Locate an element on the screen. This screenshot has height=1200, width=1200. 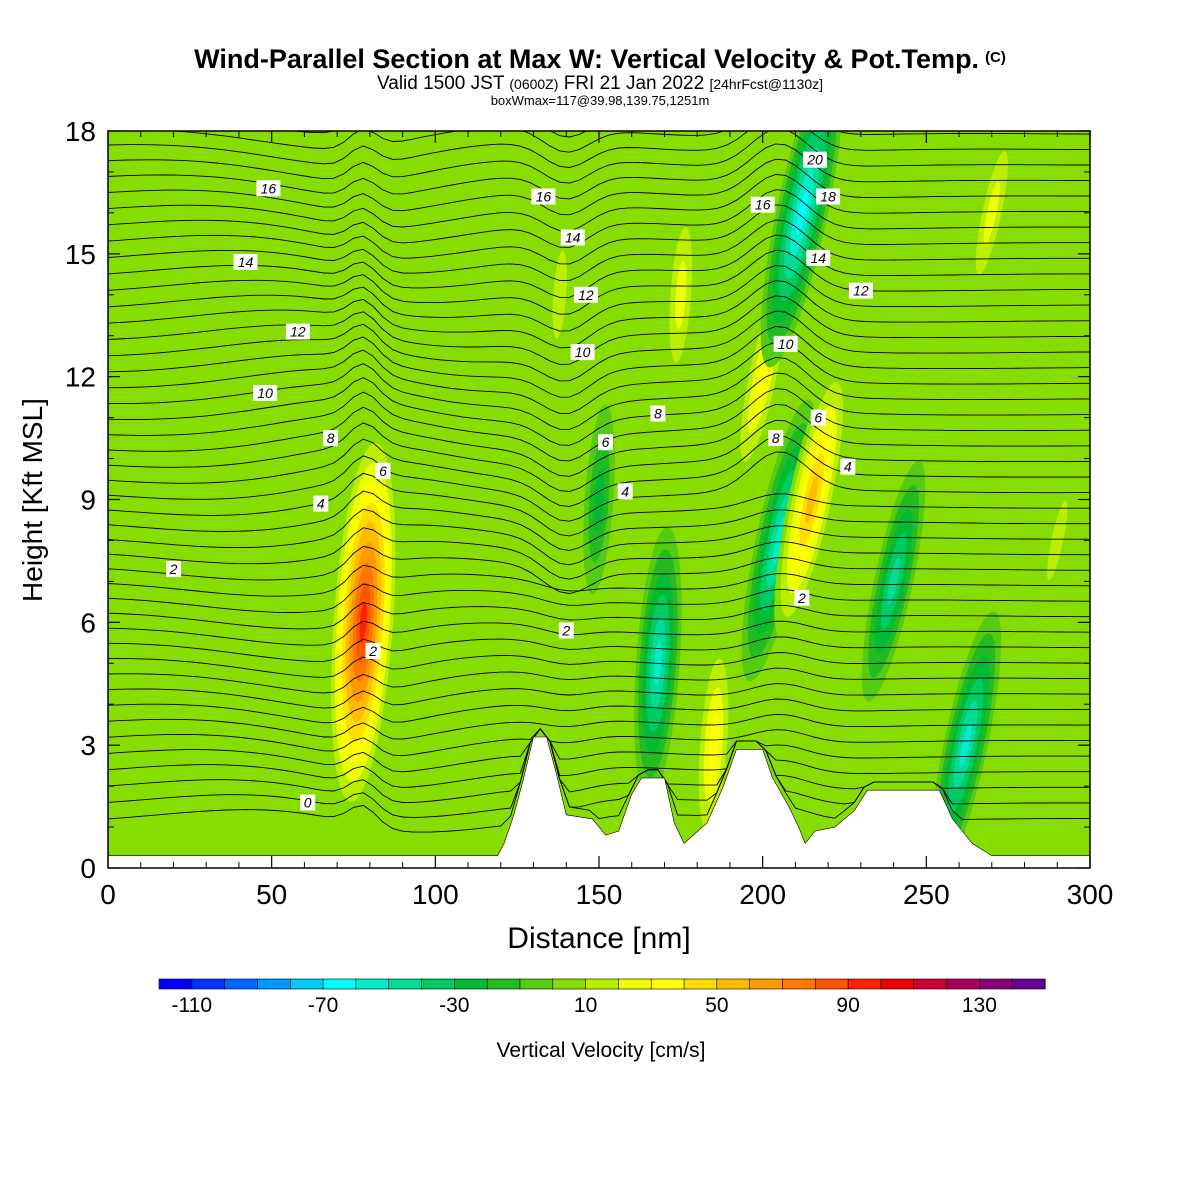
theta-label: 10 is located at coordinates (582, 352).